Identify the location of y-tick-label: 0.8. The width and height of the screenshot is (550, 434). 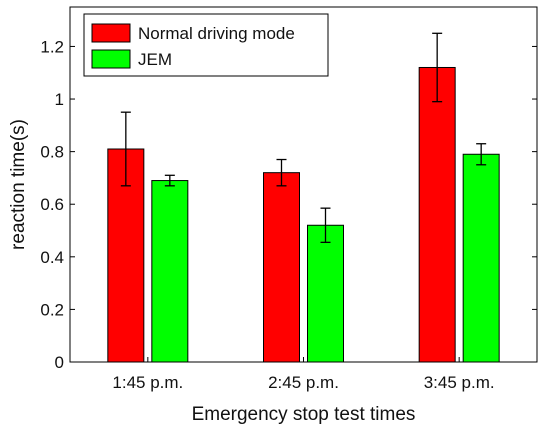
(52, 152).